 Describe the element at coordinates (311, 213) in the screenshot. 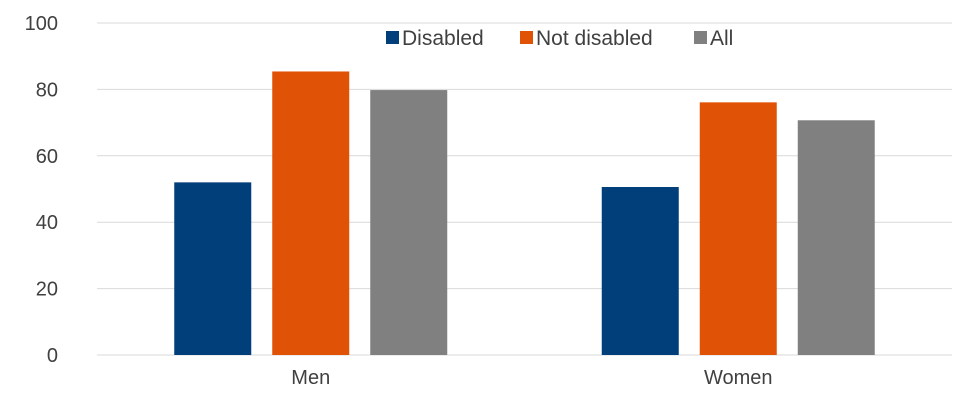

I see `bar-not-disabled-men` at that location.